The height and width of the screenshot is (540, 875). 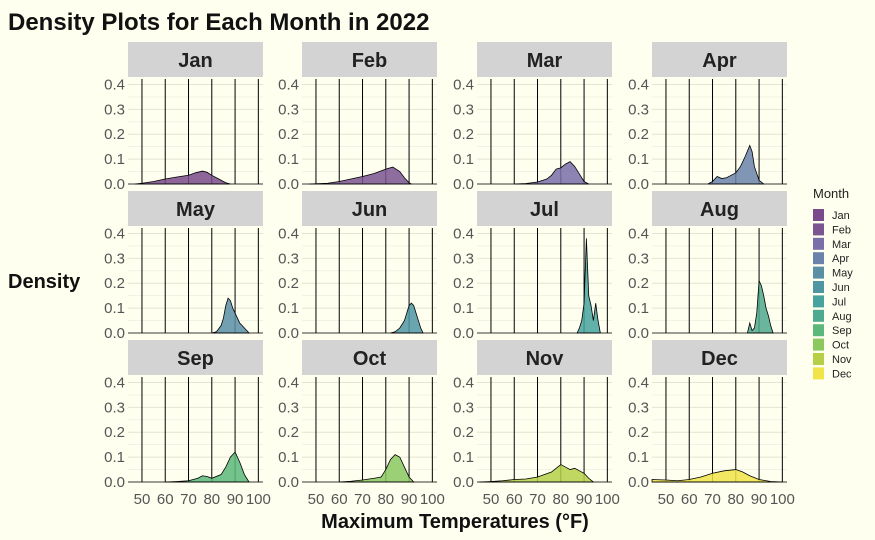 What do you see at coordinates (188, 499) in the screenshot?
I see `x-tick-label: 70` at bounding box center [188, 499].